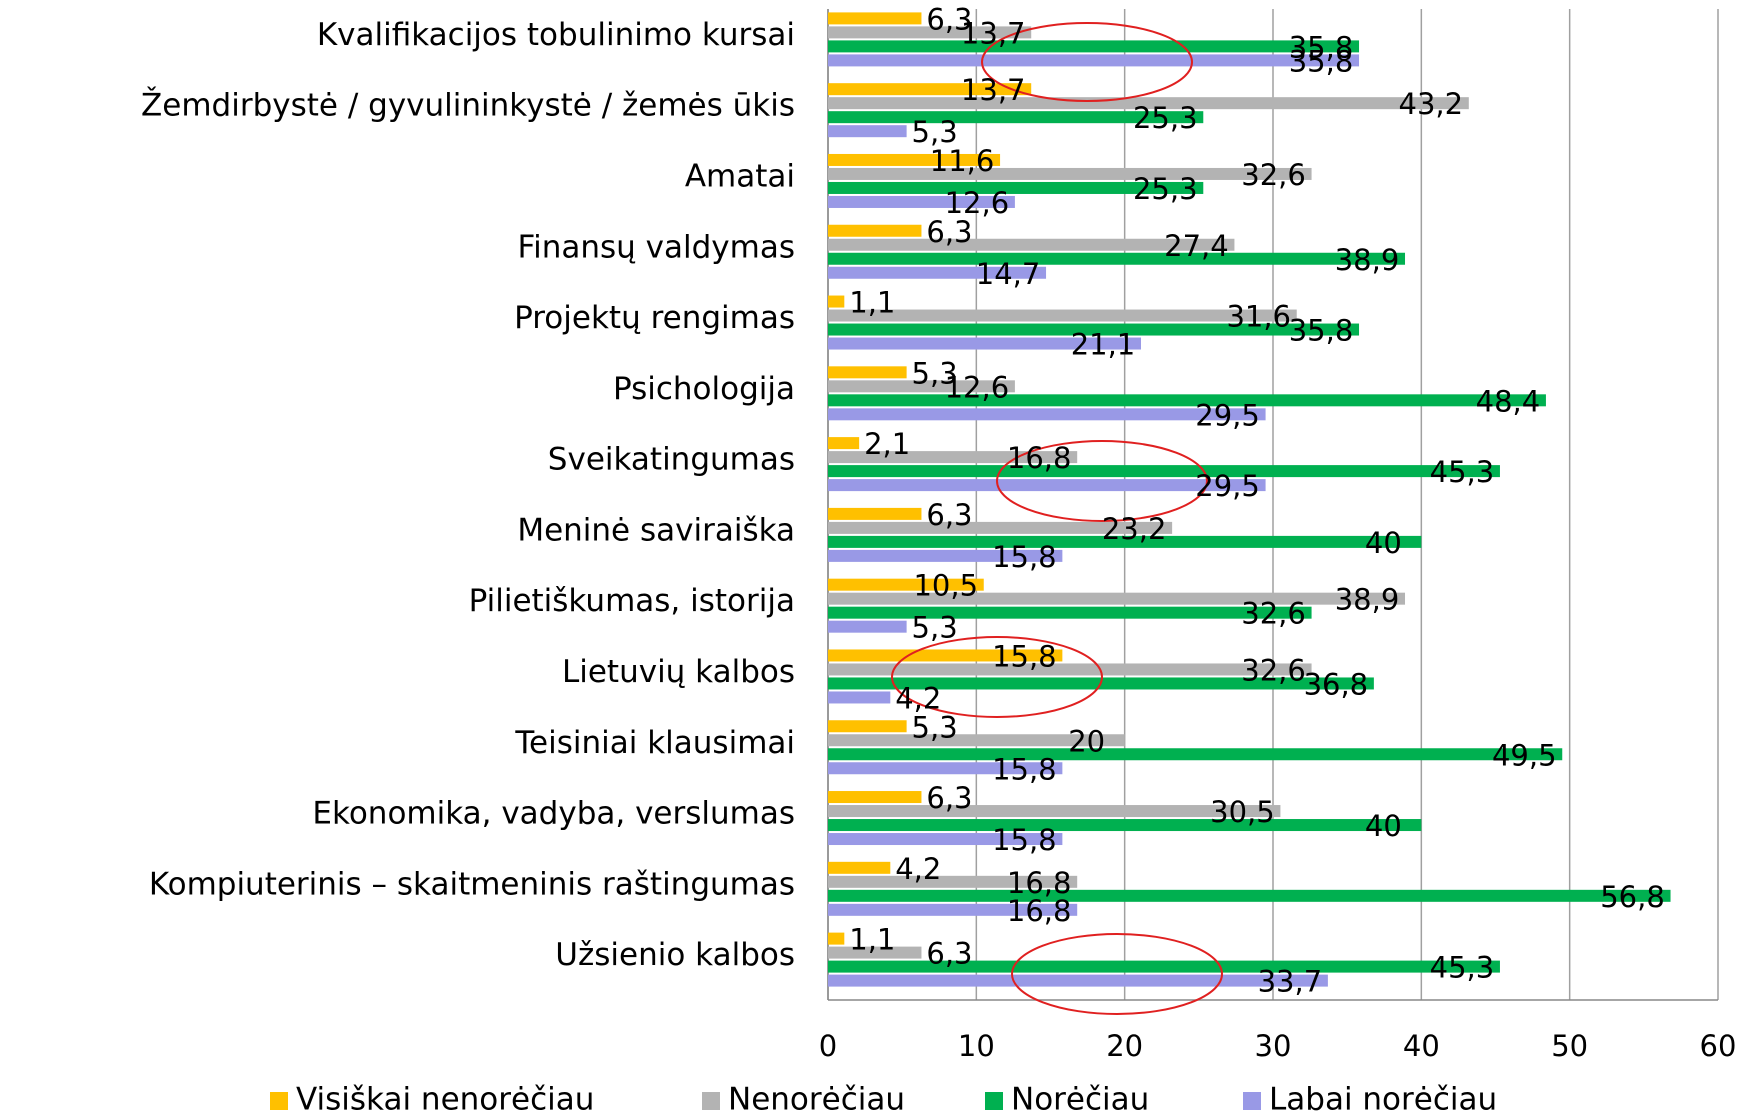  What do you see at coordinates (1718, 1046) in the screenshot?
I see `x-tick-label: 60` at bounding box center [1718, 1046].